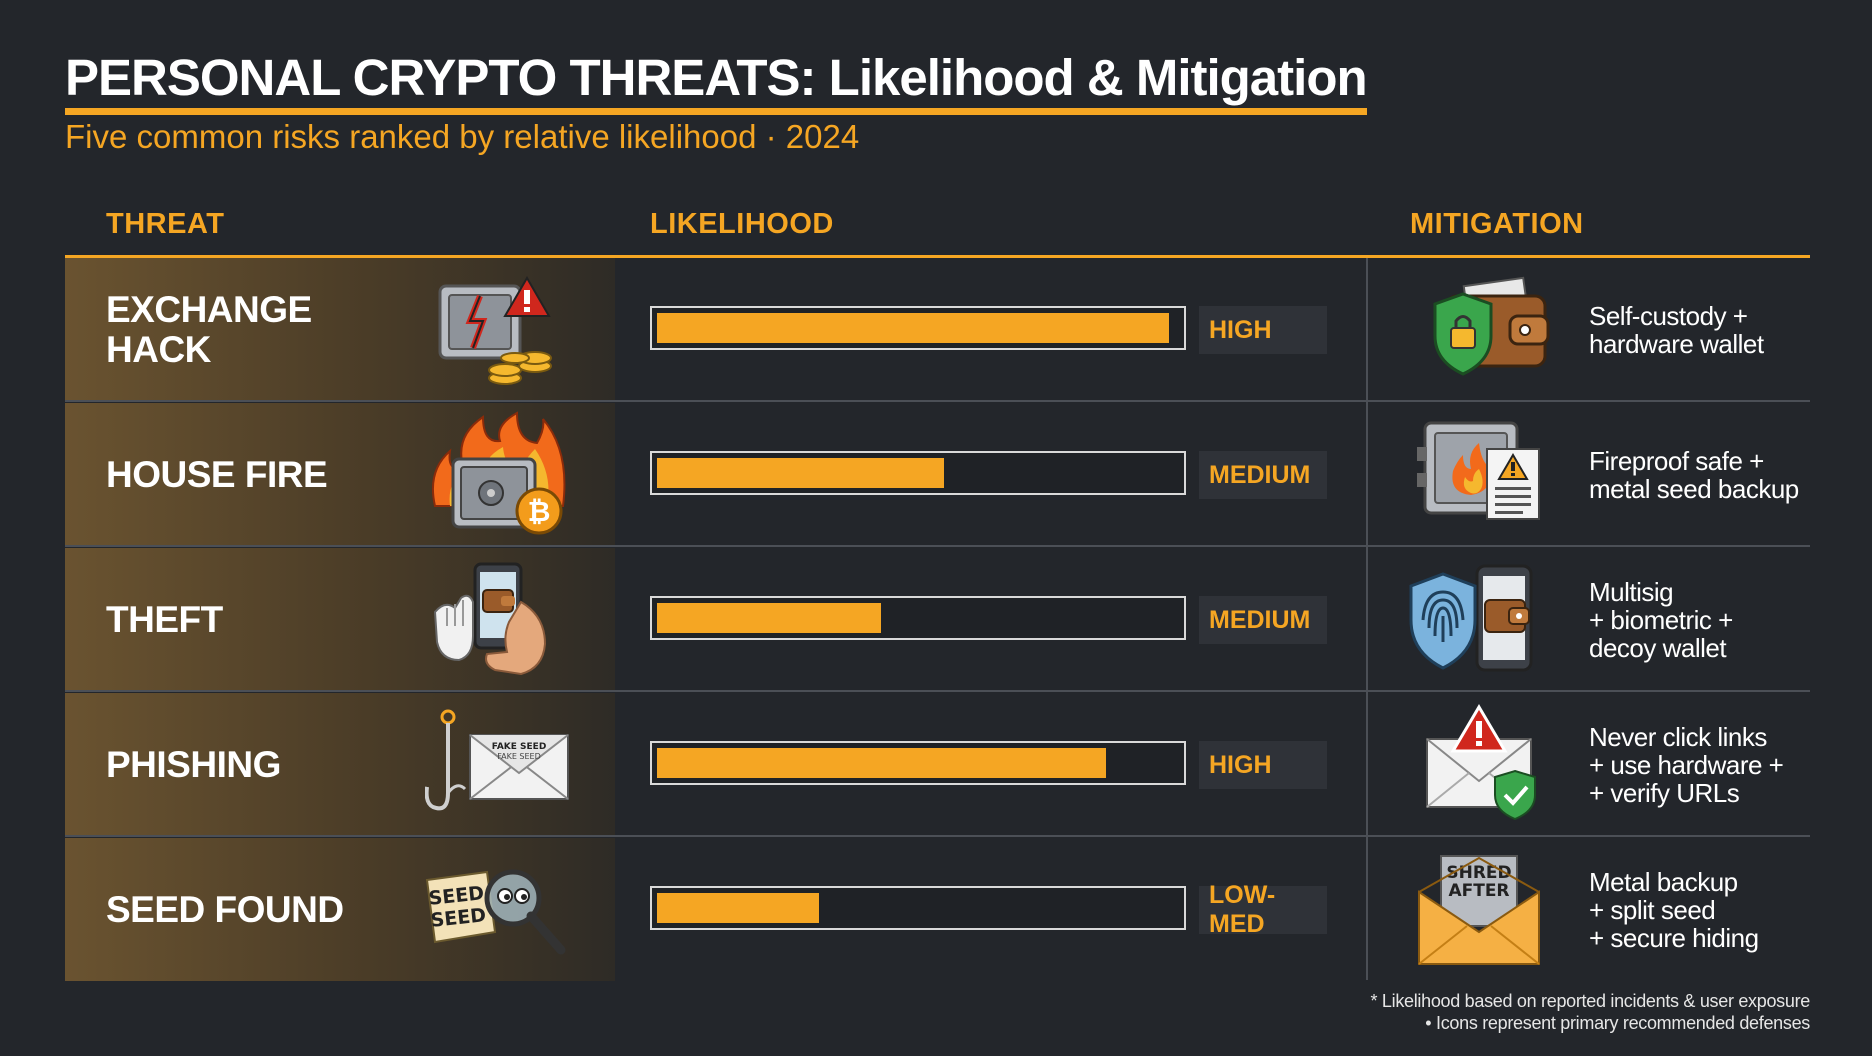 The image size is (1872, 1056). Describe the element at coordinates (1478, 873) in the screenshot. I see `shred-paper-text: SHRED` at that location.